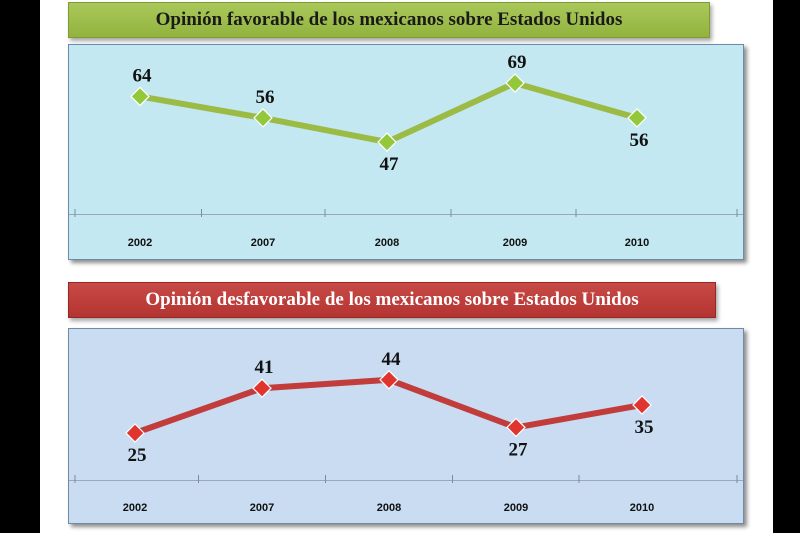  What do you see at coordinates (143, 75) in the screenshot?
I see `favorable-data-label: 64` at bounding box center [143, 75].